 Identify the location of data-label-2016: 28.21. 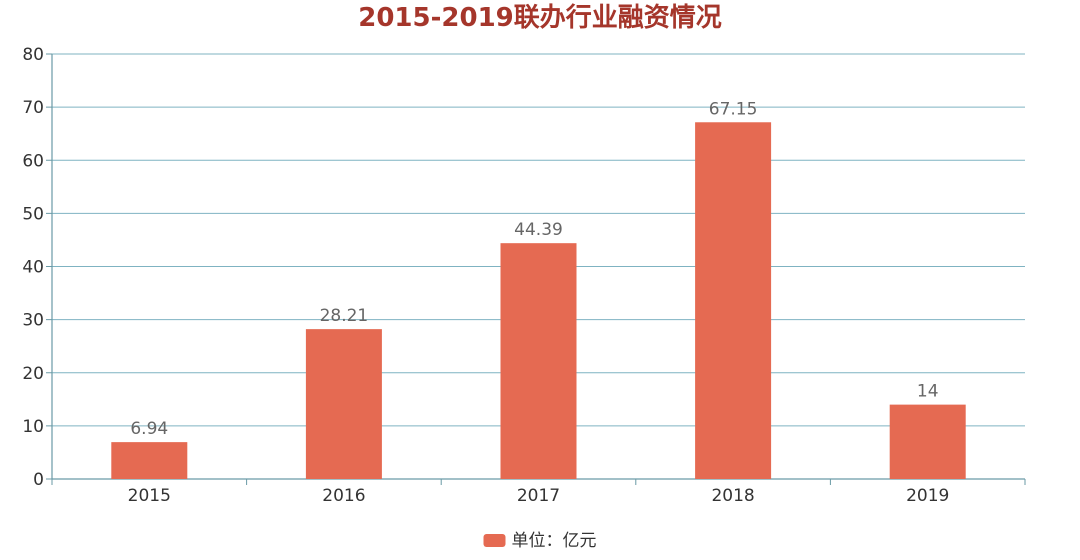
(344, 316).